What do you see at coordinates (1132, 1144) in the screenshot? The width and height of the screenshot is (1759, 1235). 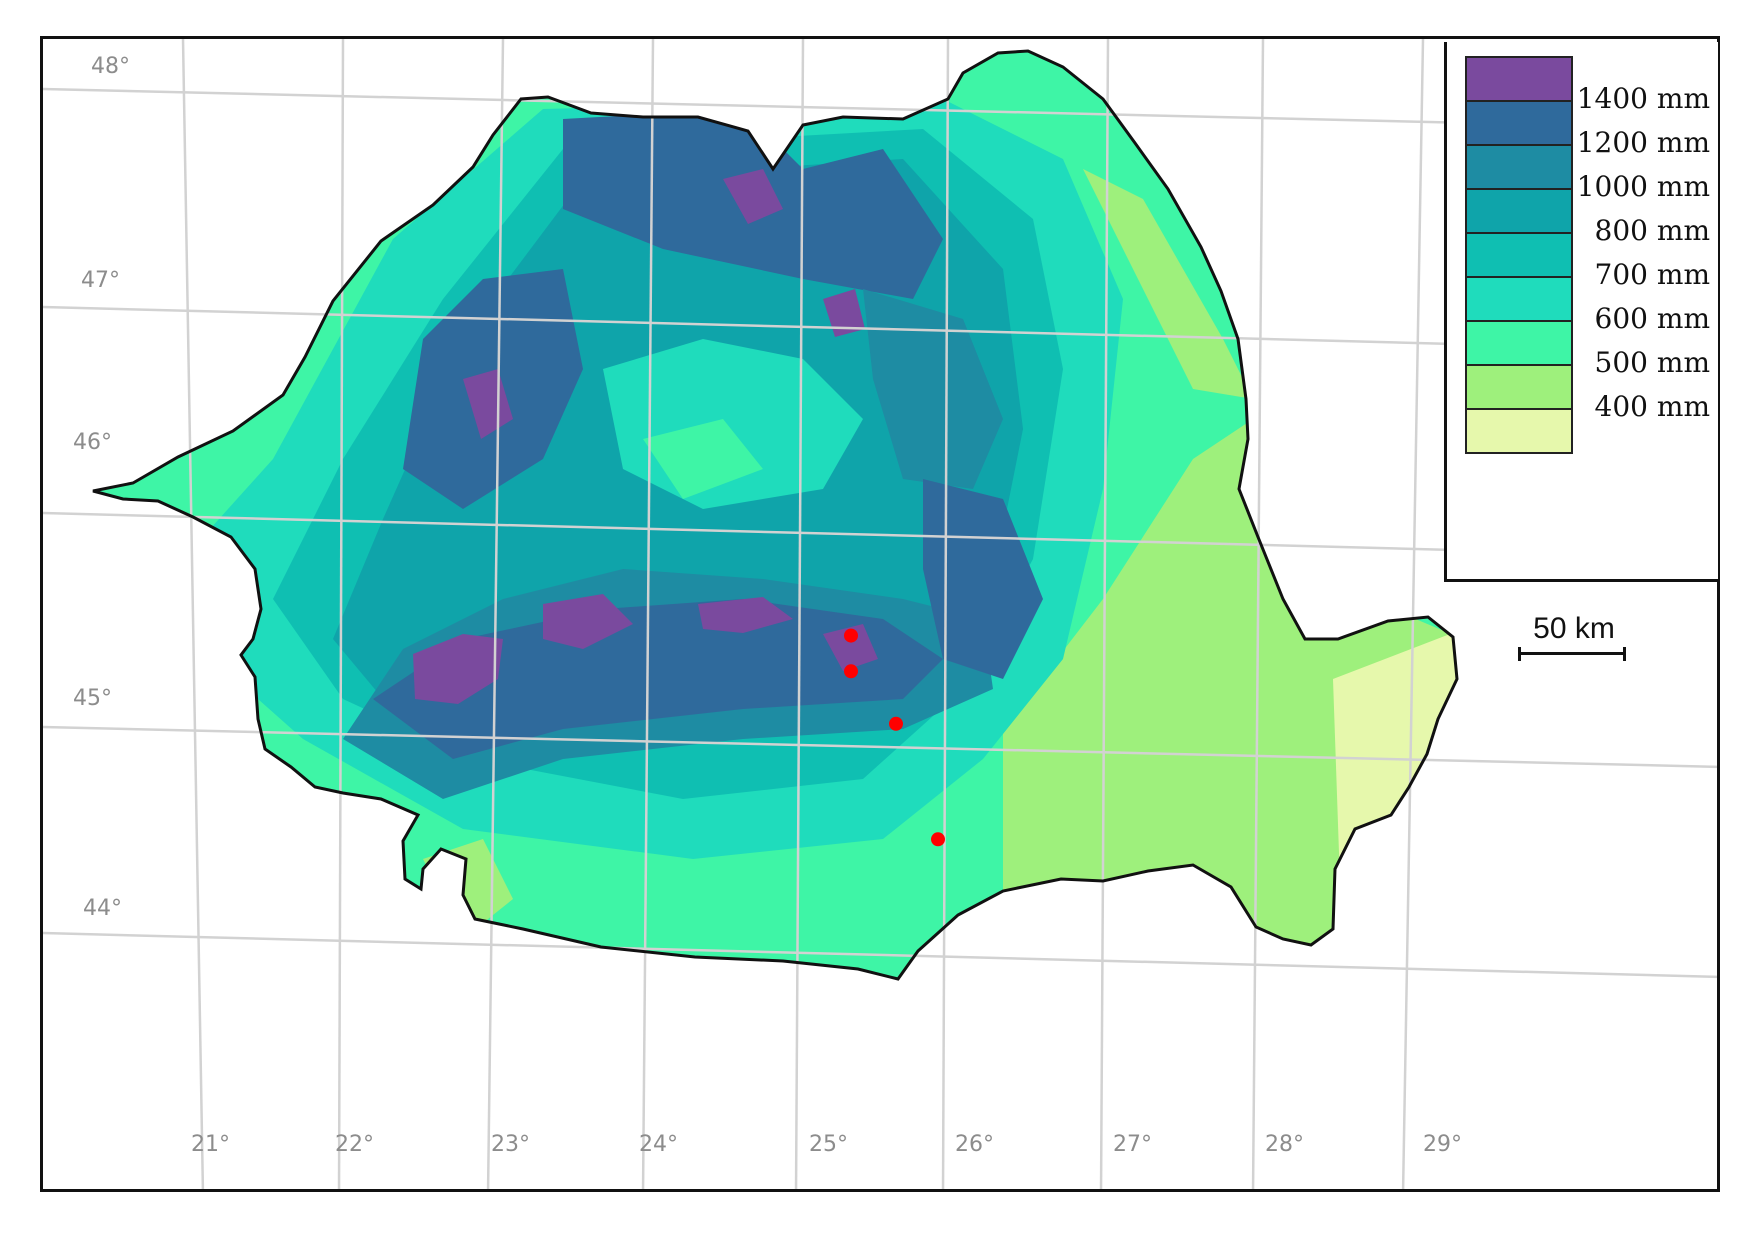 I see `longitude-label-27: 27°` at bounding box center [1132, 1144].